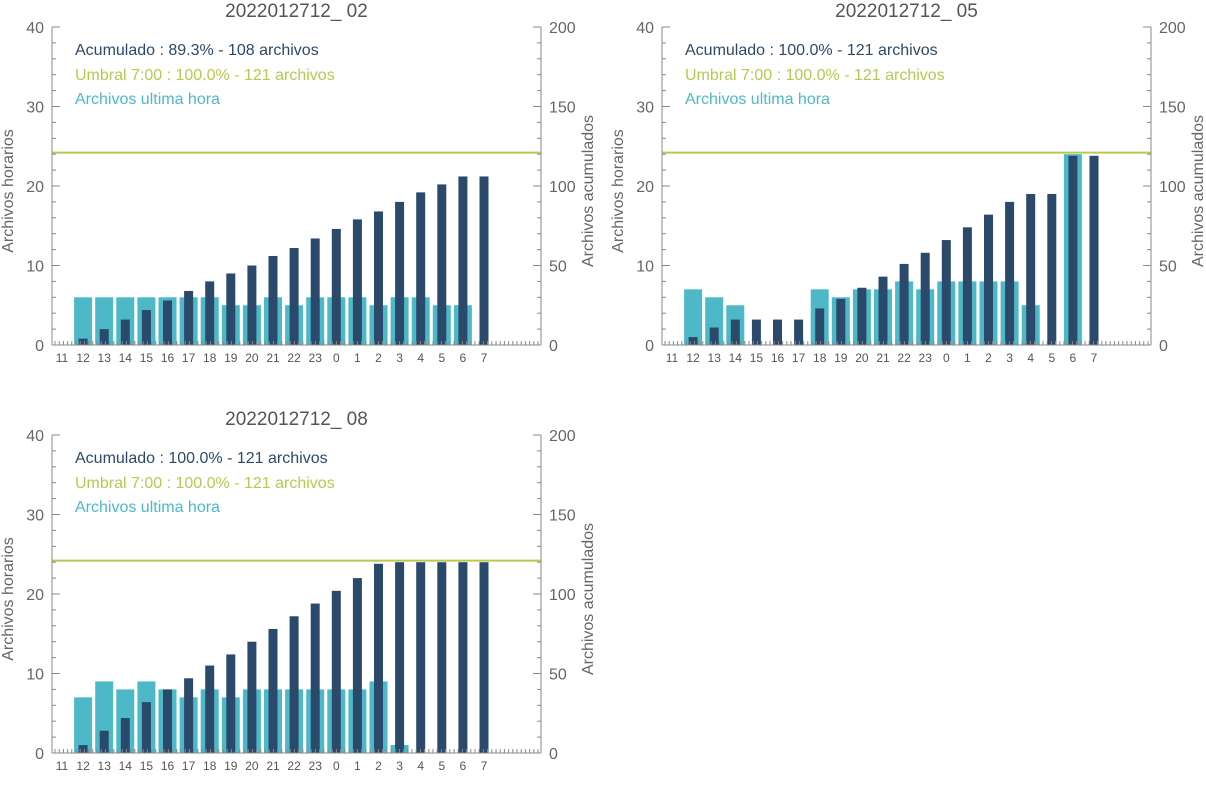 The image size is (1206, 793). What do you see at coordinates (273, 766) in the screenshot?
I see `x-tick-label: 21` at bounding box center [273, 766].